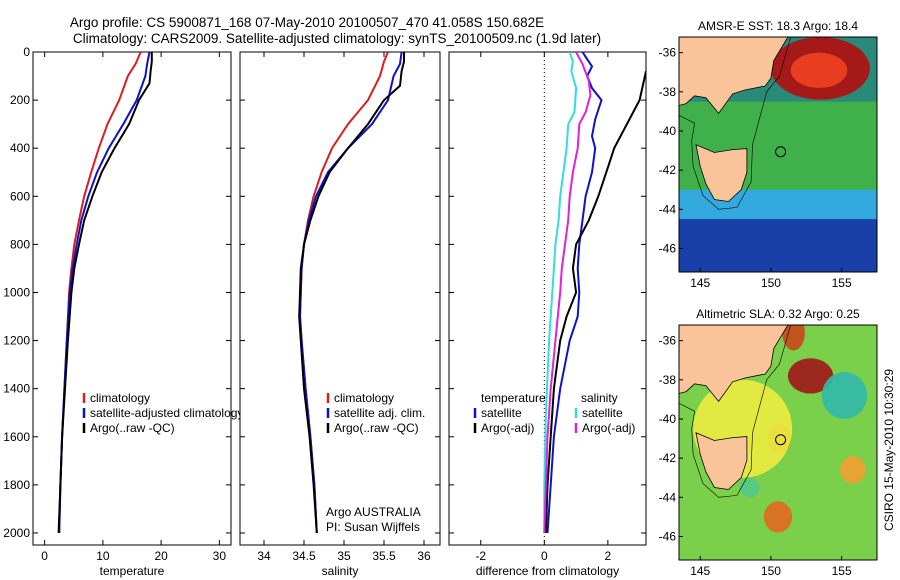 Image resolution: width=900 pixels, height=580 pixels. I want to click on salinity-xtick-label: 35.5, so click(384, 556).